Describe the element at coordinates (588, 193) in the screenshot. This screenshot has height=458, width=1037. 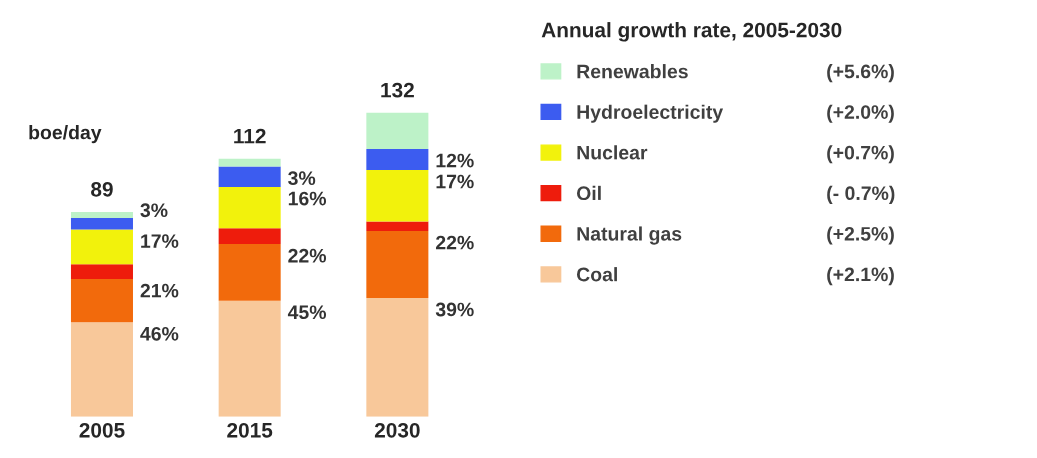
I see `legend-label: Oil` at that location.